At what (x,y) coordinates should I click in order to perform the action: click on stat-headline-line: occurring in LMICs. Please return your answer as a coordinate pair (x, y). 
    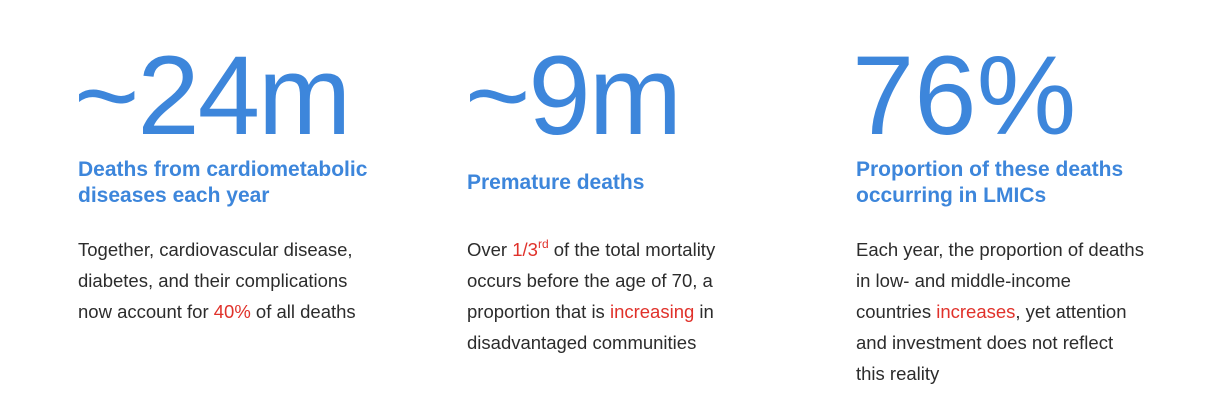
    Looking at the image, I should click on (951, 195).